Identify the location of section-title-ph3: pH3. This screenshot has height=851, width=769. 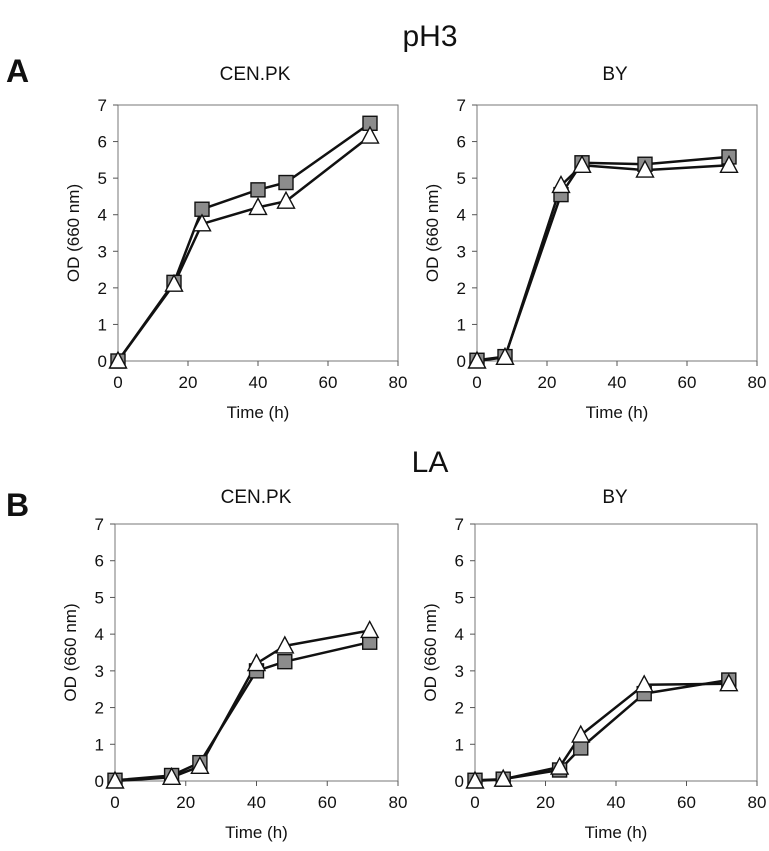
(429, 36).